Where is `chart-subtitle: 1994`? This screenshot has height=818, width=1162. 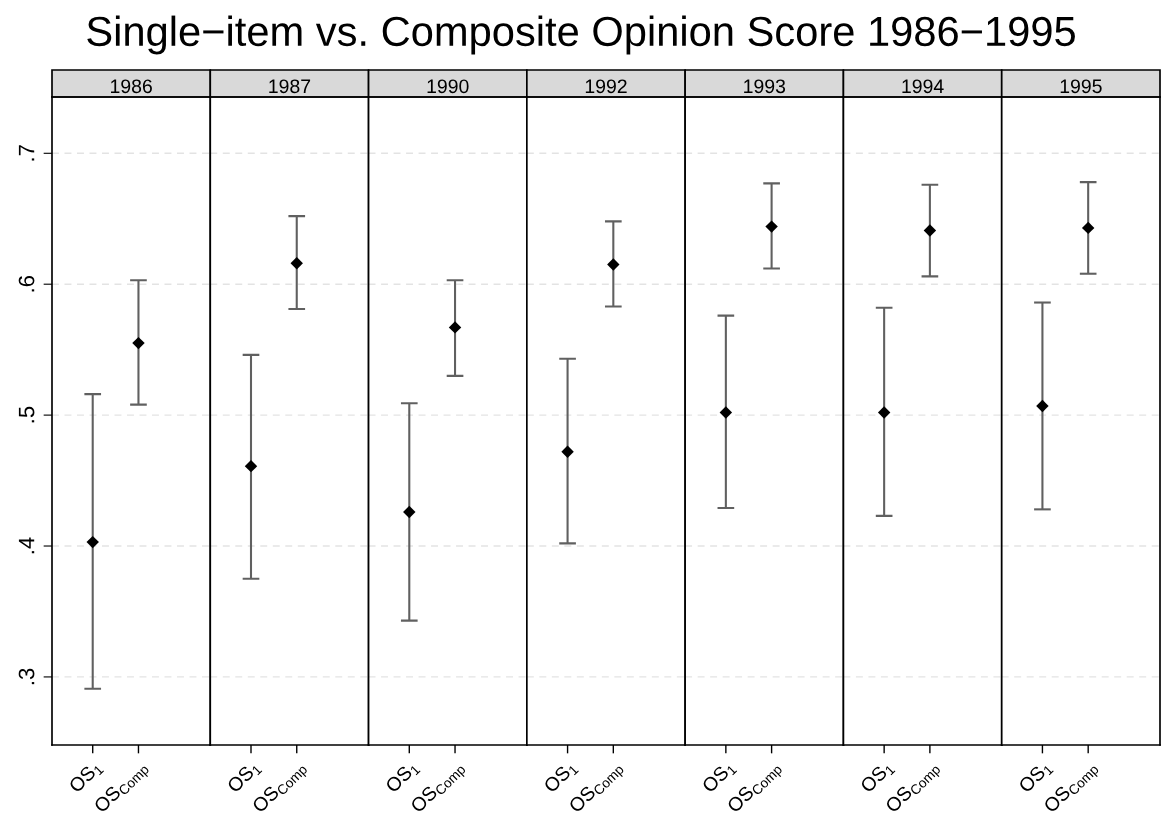 chart-subtitle: 1994 is located at coordinates (923, 86).